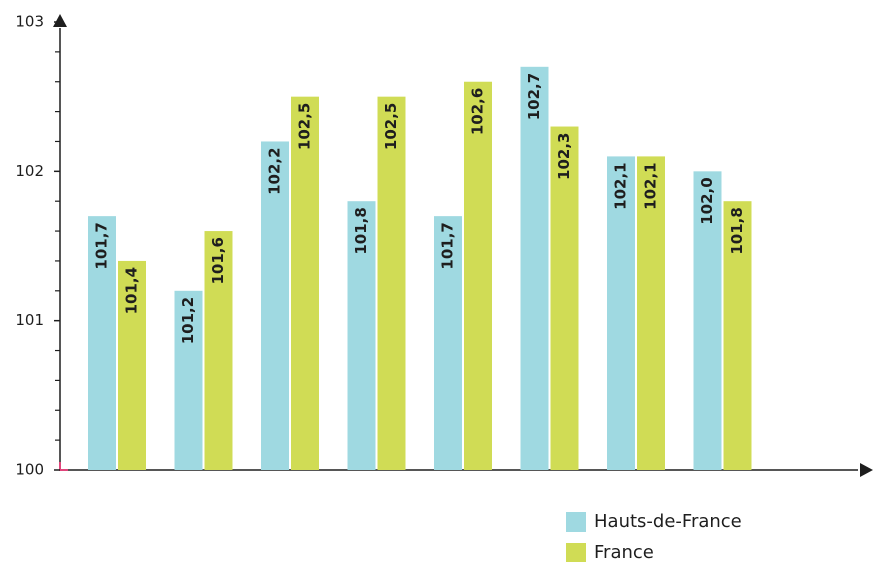 Image resolution: width=873 pixels, height=562 pixels. I want to click on y-tick-label: 101, so click(29, 320).